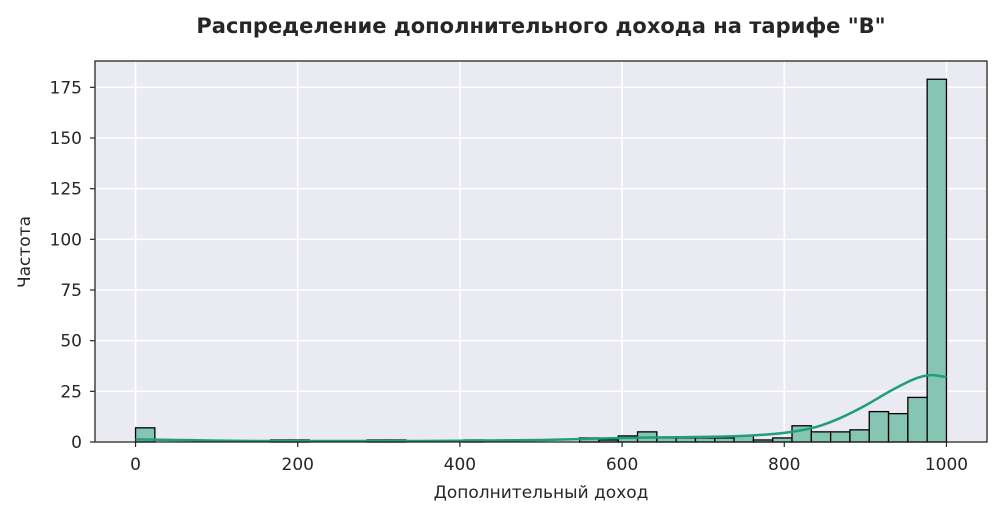  I want to click on y-tick-label: 75, so click(71, 291).